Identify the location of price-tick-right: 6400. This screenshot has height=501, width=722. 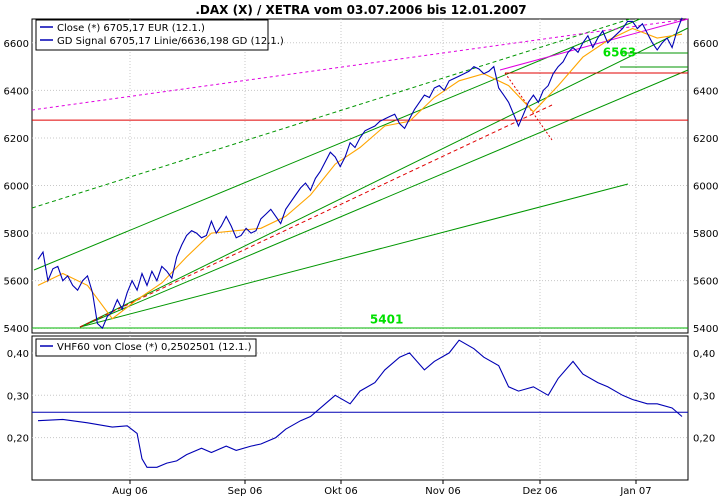
(705, 91).